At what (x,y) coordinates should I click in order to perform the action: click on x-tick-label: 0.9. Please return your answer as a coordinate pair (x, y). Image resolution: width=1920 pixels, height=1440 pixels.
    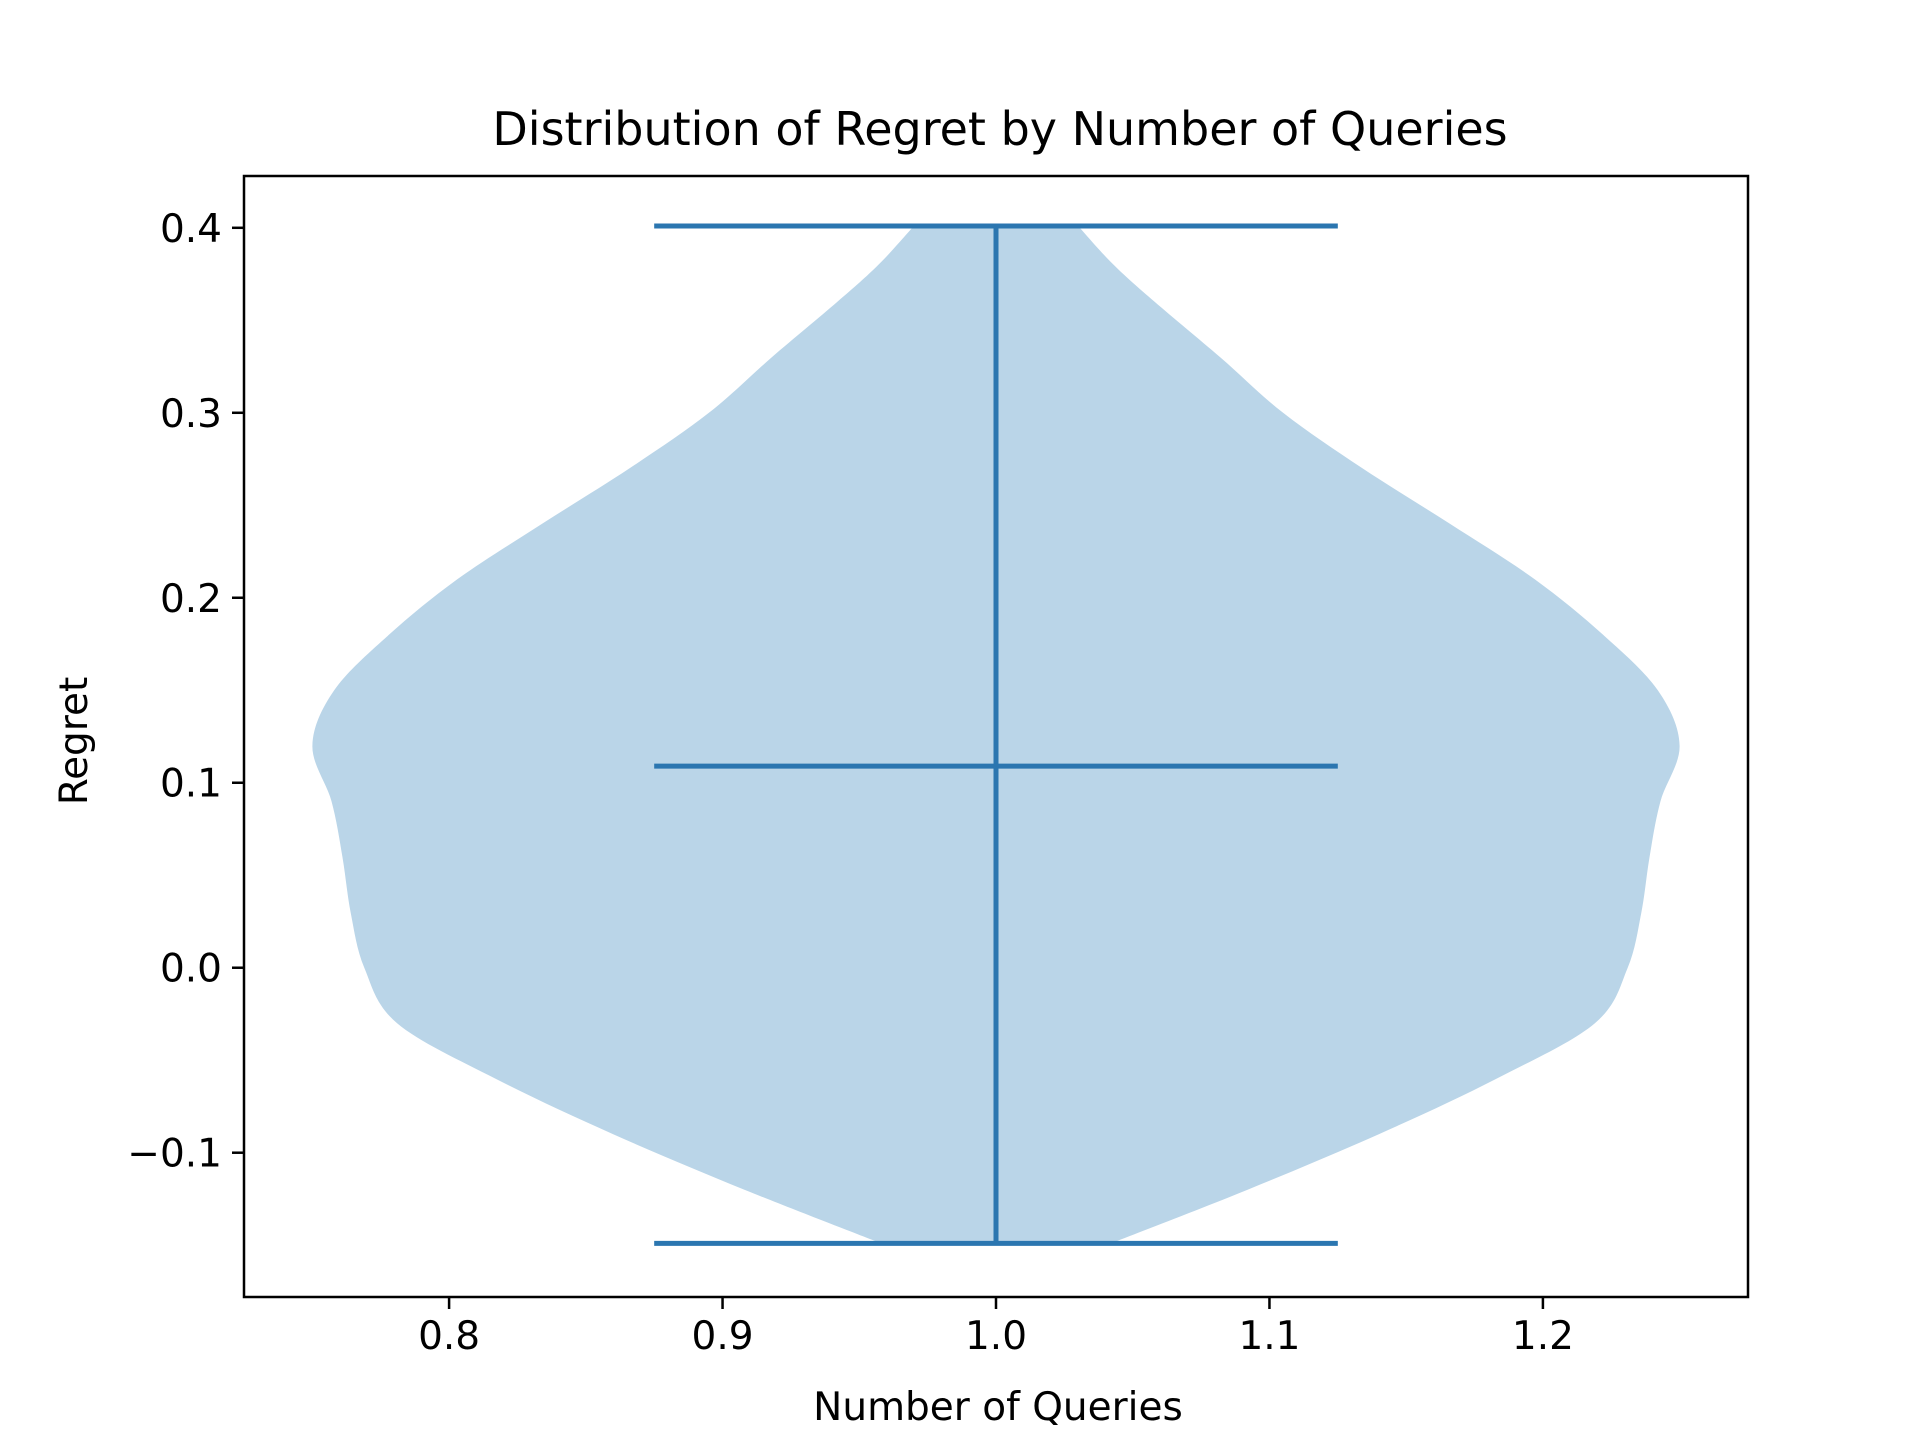
    Looking at the image, I should click on (723, 1336).